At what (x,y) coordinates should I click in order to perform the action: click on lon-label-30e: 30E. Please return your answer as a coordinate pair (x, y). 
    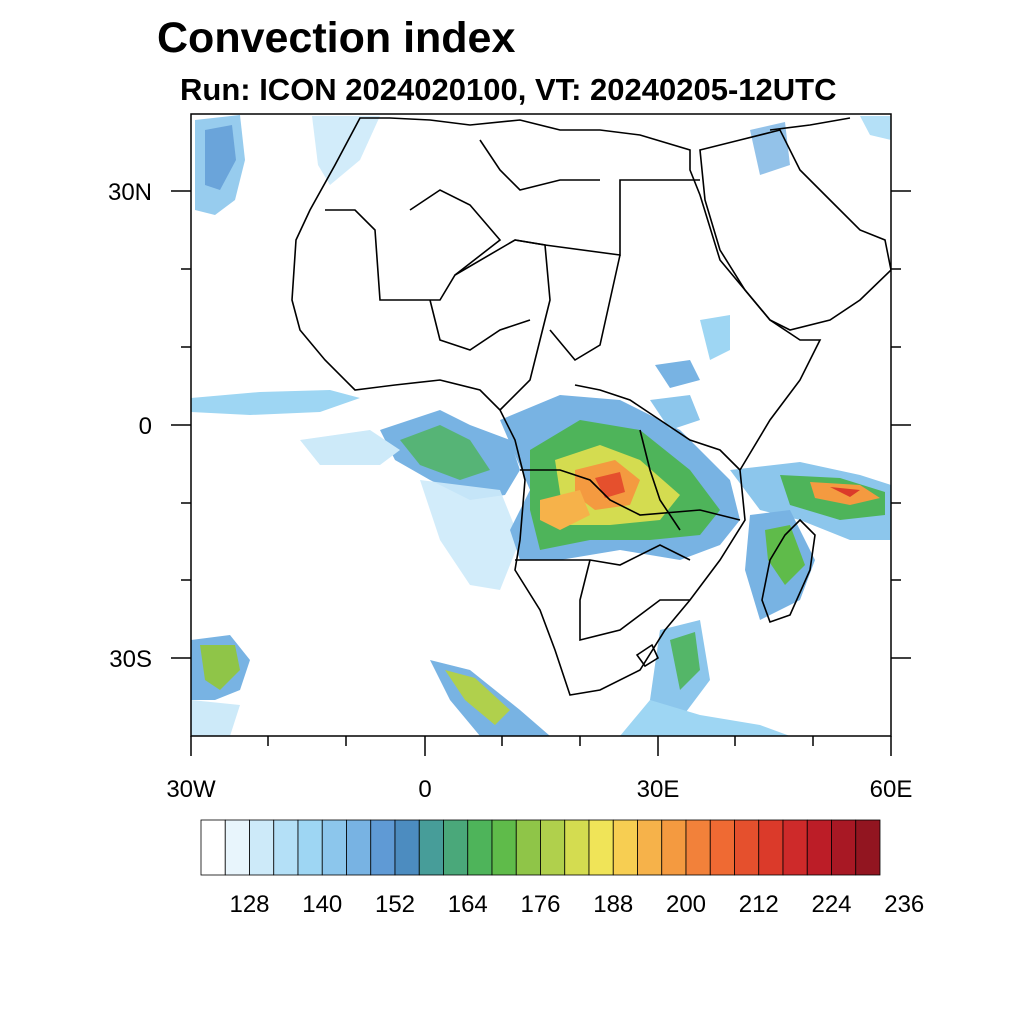
    Looking at the image, I should click on (658, 789).